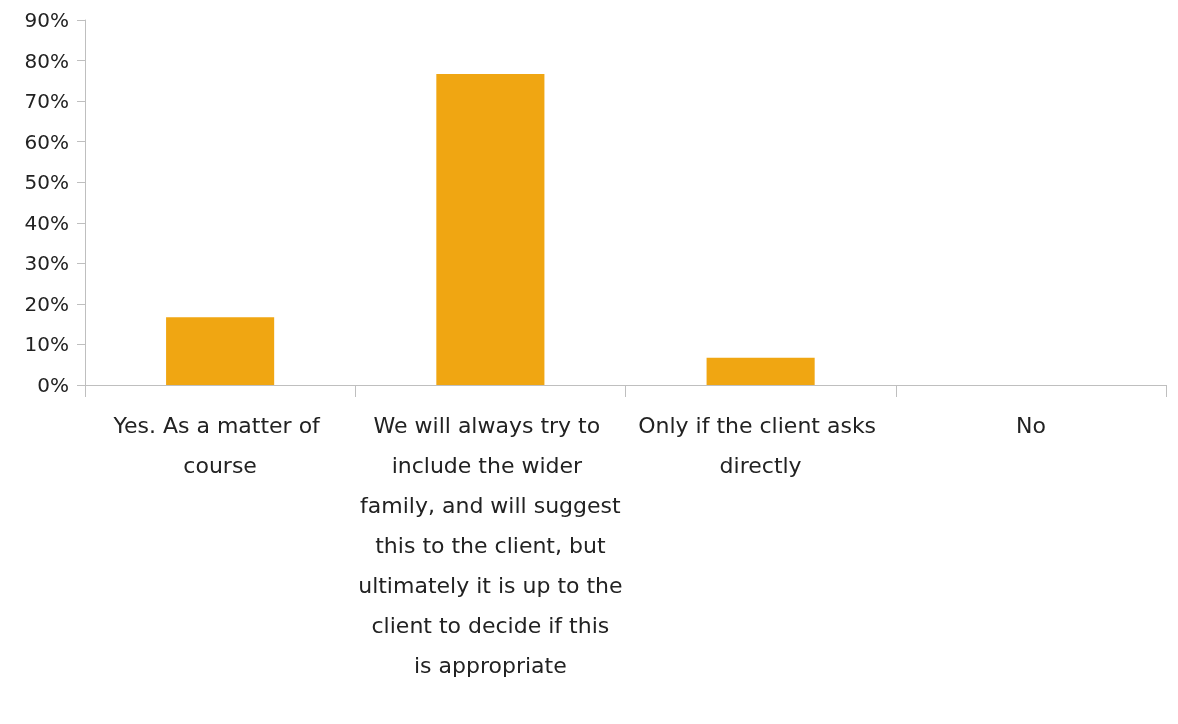  What do you see at coordinates (46, 20) in the screenshot?
I see `y-tick-label: 90%` at bounding box center [46, 20].